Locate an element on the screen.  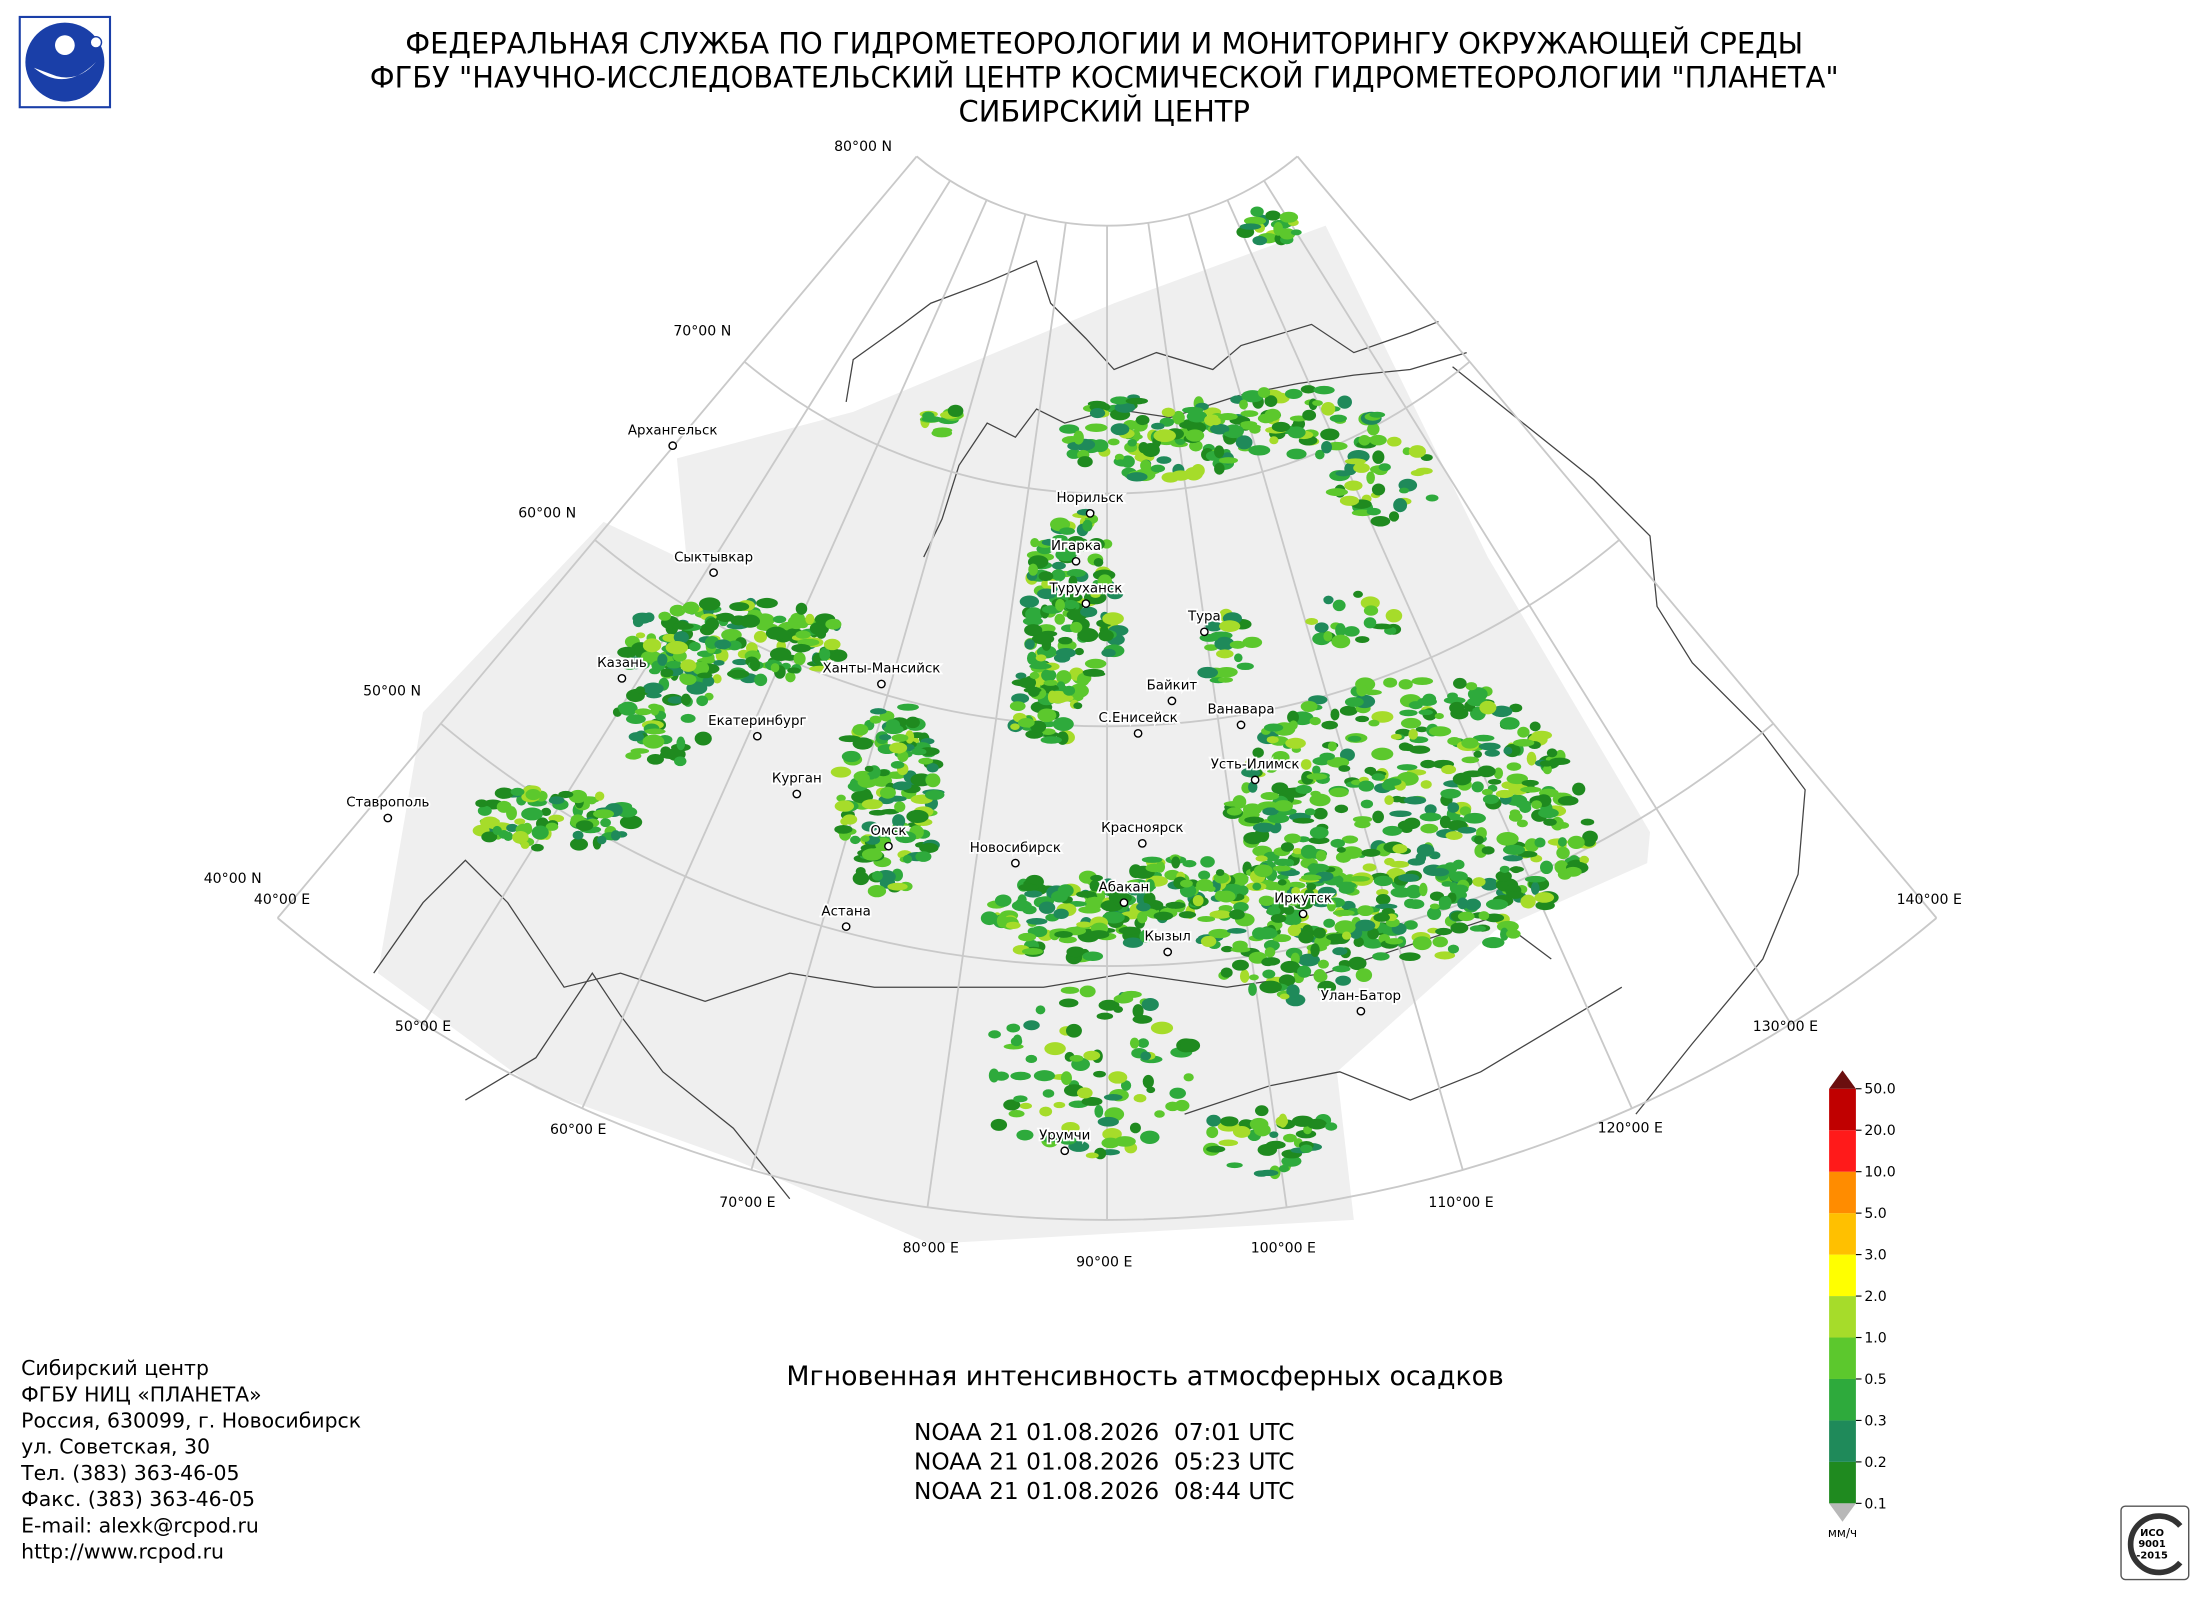
legend: 0.1 0.2 0.3 0.5 1.0 2.0 3.0 5.0 10.0 20.0 50.0 мм/ч is located at coordinates (1862, 1305).